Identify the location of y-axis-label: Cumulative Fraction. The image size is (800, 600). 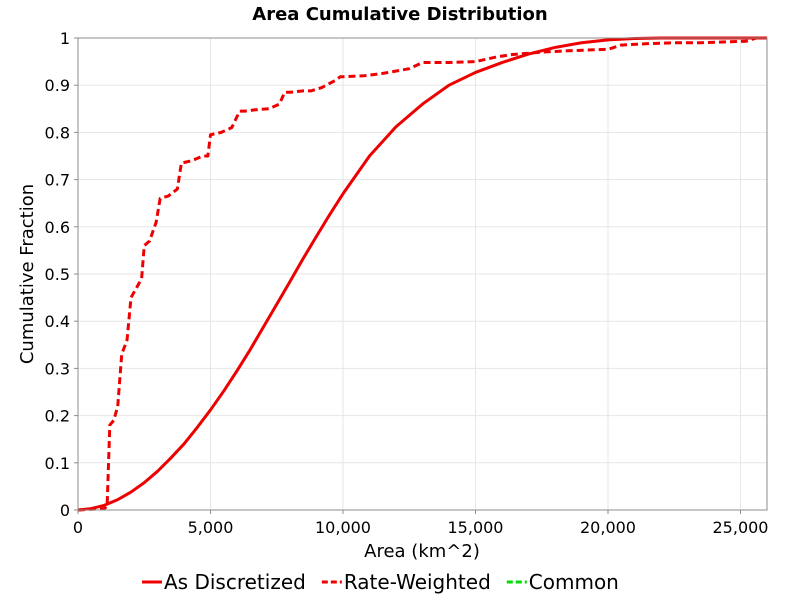
(27, 274).